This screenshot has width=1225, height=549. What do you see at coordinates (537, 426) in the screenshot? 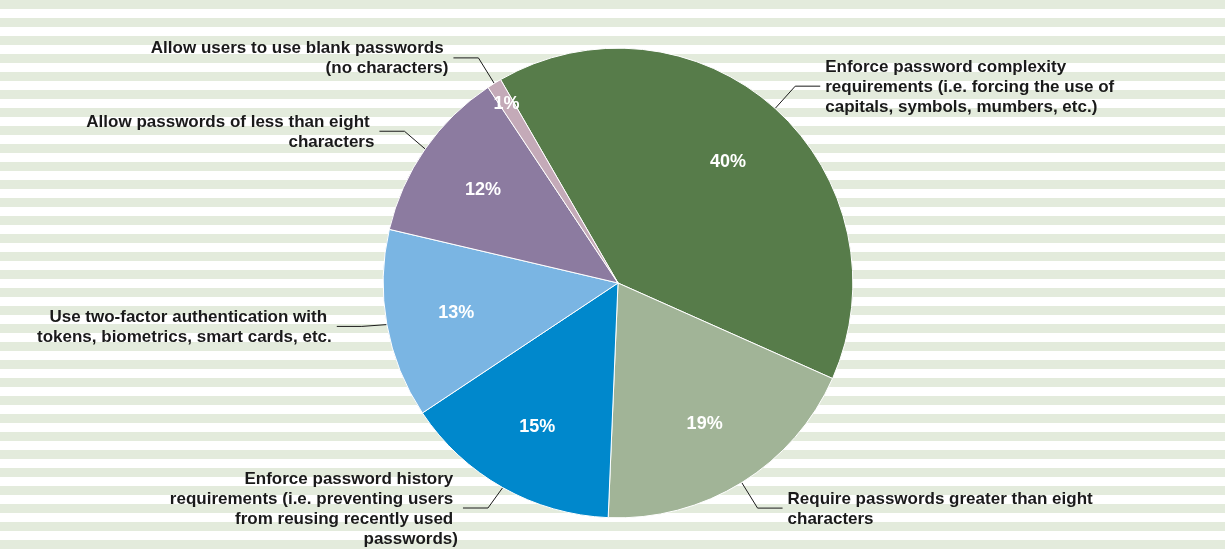
I see `data-label: 15%` at bounding box center [537, 426].